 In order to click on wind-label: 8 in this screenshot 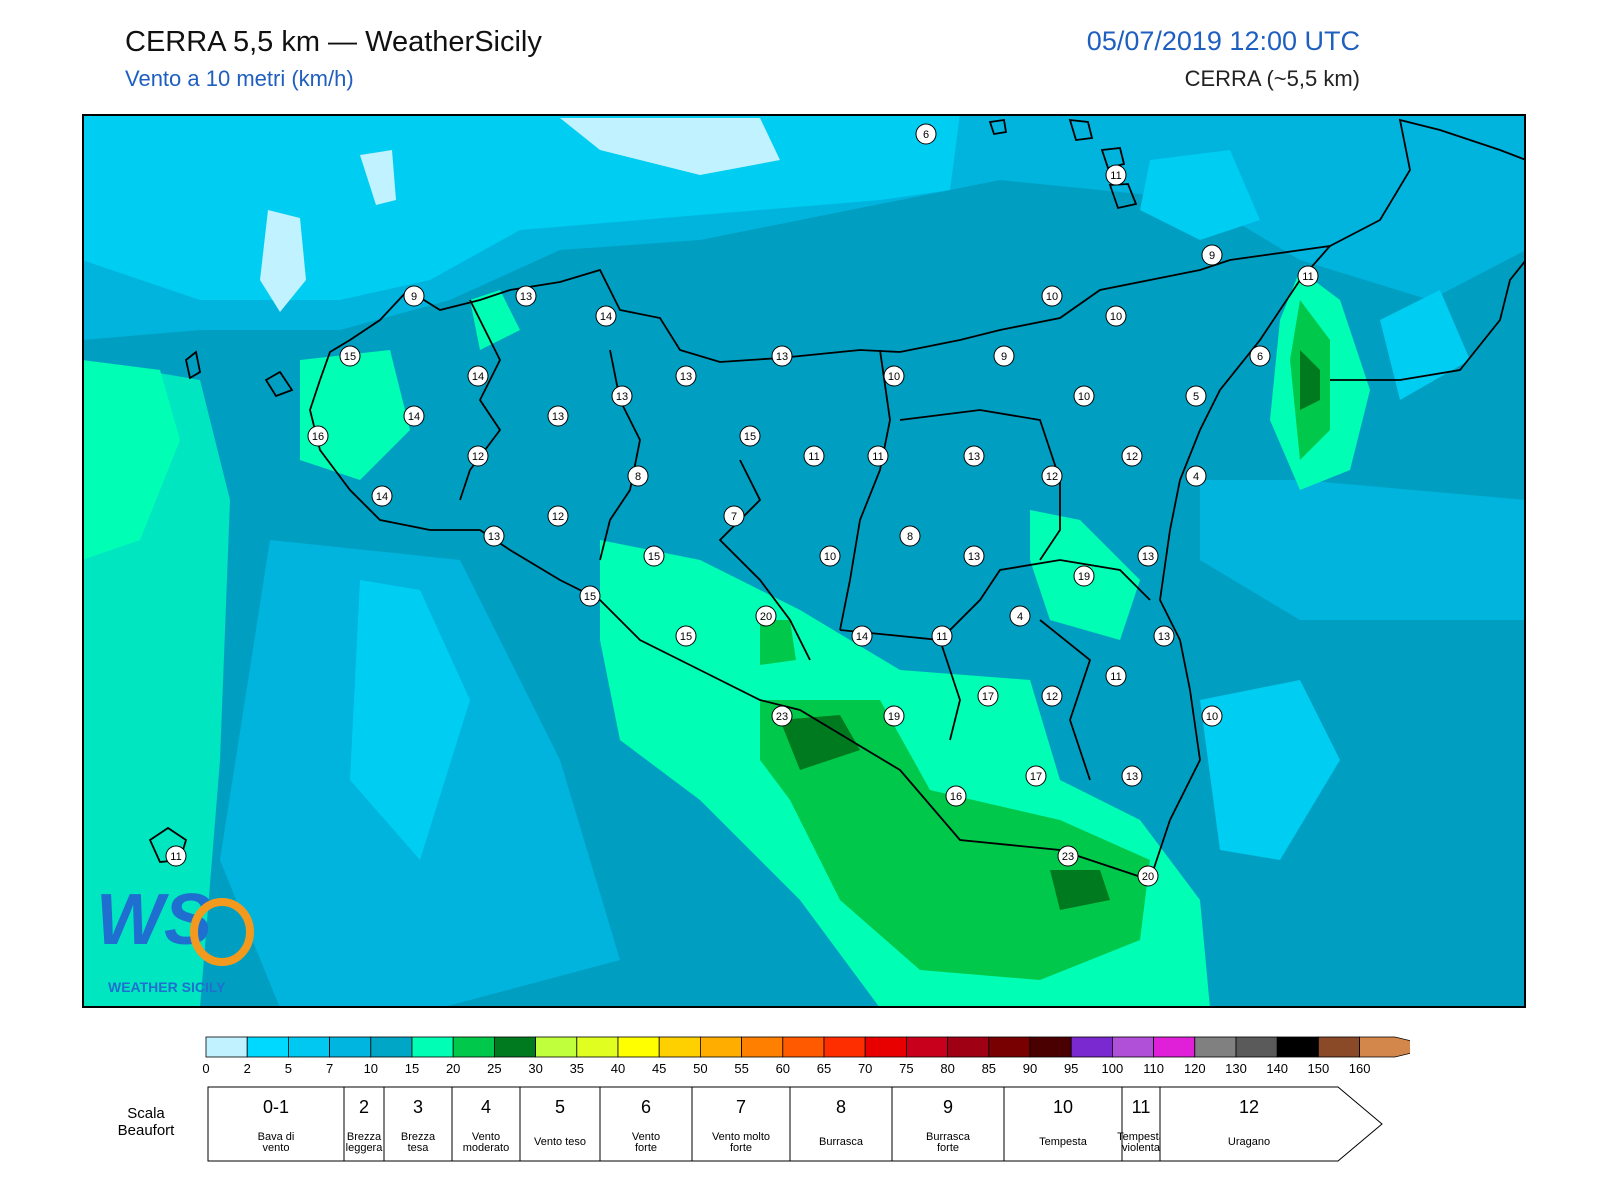, I will do `click(910, 536)`.